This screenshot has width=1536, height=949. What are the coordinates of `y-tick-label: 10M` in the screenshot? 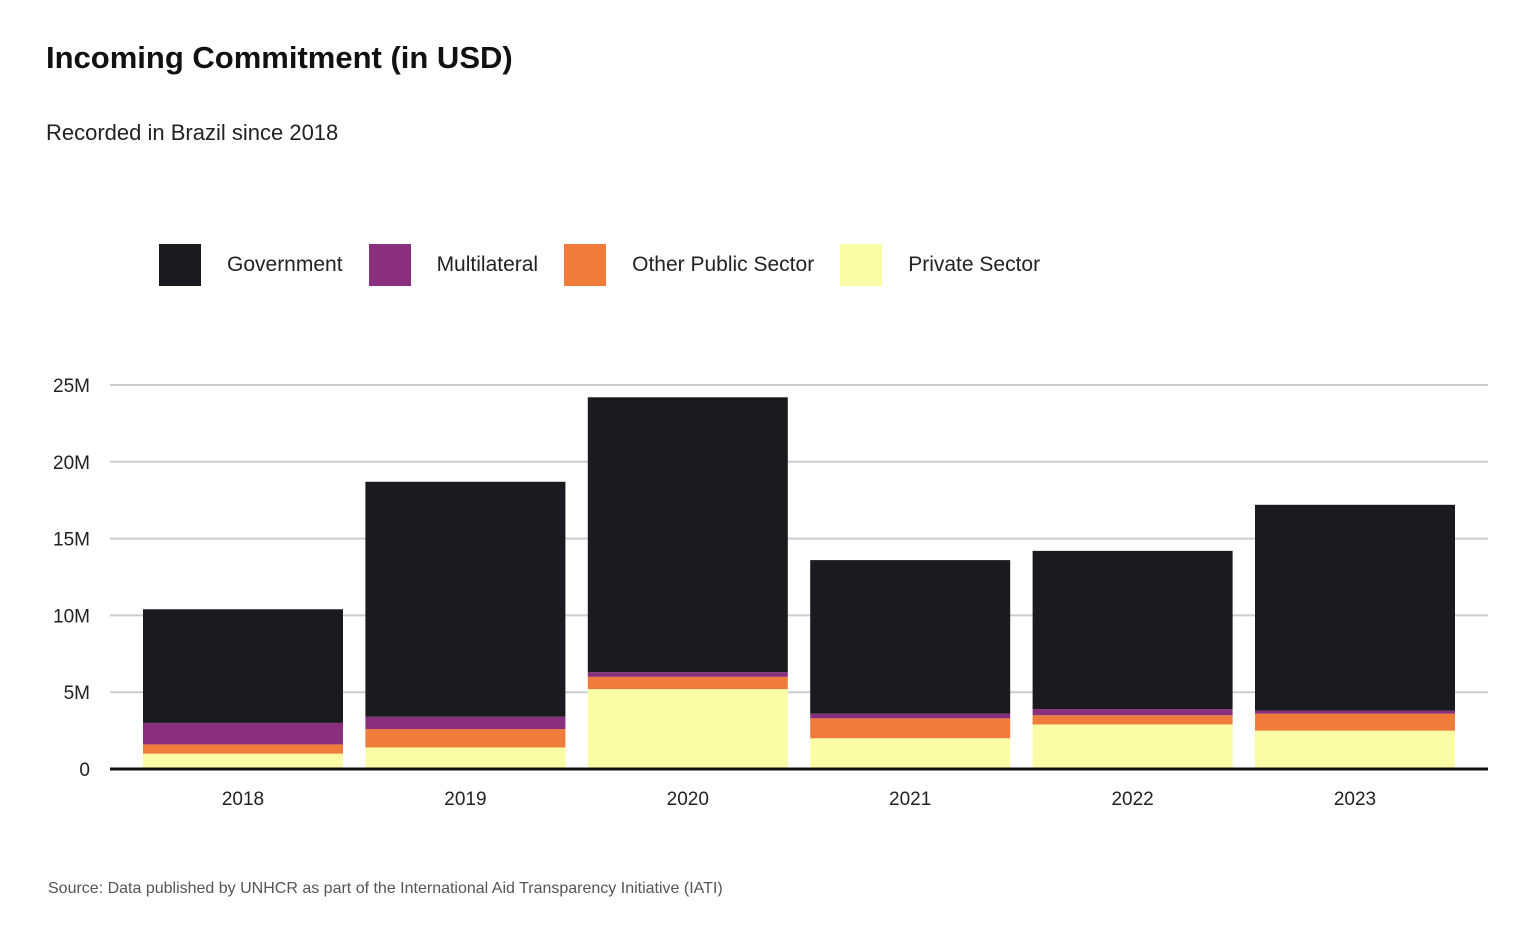 It's located at (71, 616).